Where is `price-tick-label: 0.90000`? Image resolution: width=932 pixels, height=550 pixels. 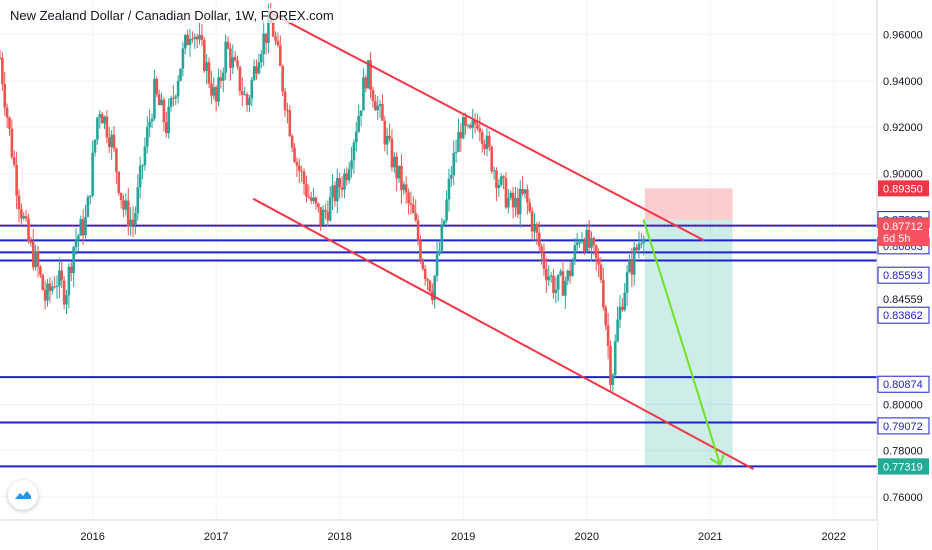 price-tick-label: 0.90000 is located at coordinates (903, 174).